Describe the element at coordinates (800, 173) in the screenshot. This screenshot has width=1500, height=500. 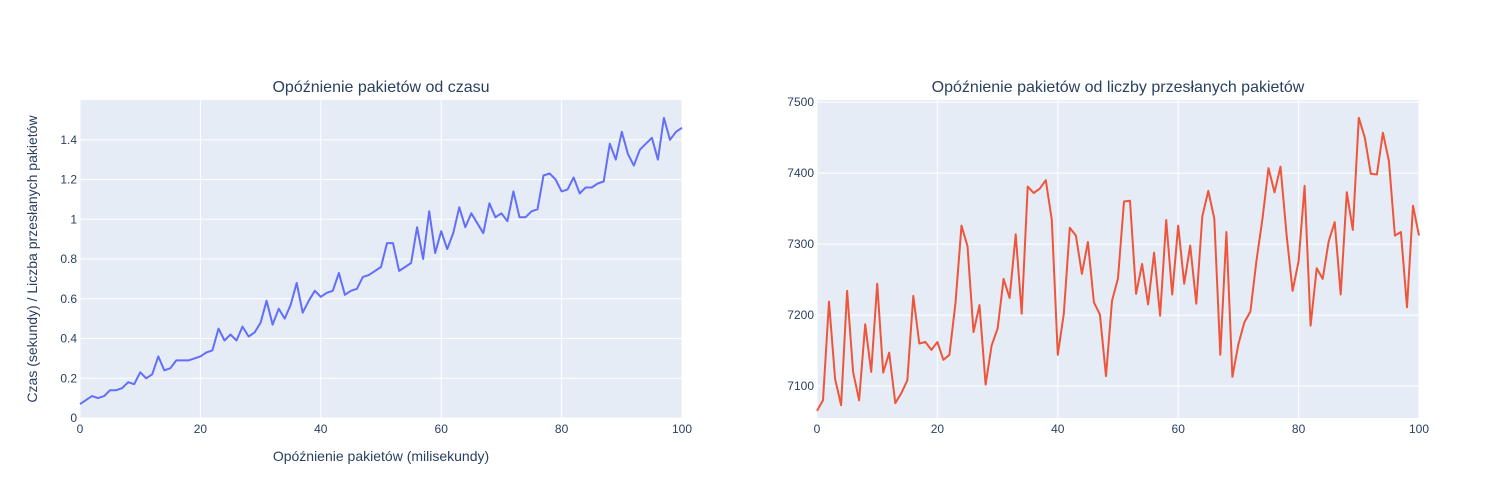
I see `y-tick-label: 7400` at that location.